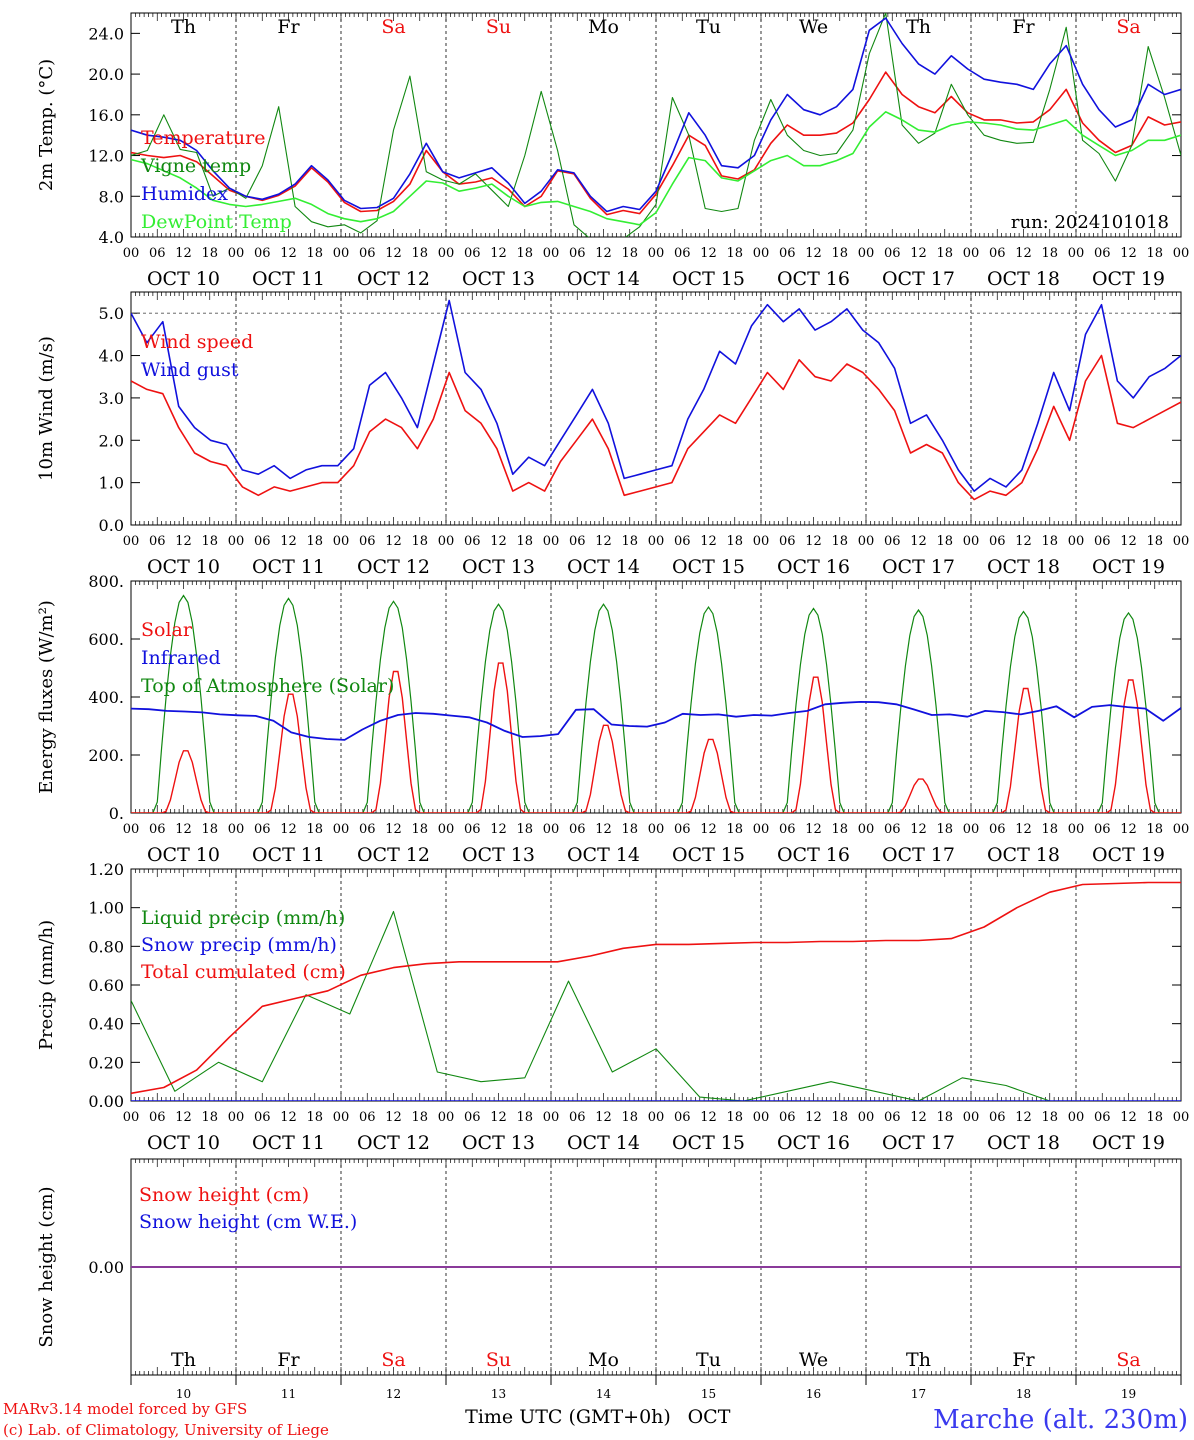  I want to click on y-tick-label: 2.0, so click(111, 440).